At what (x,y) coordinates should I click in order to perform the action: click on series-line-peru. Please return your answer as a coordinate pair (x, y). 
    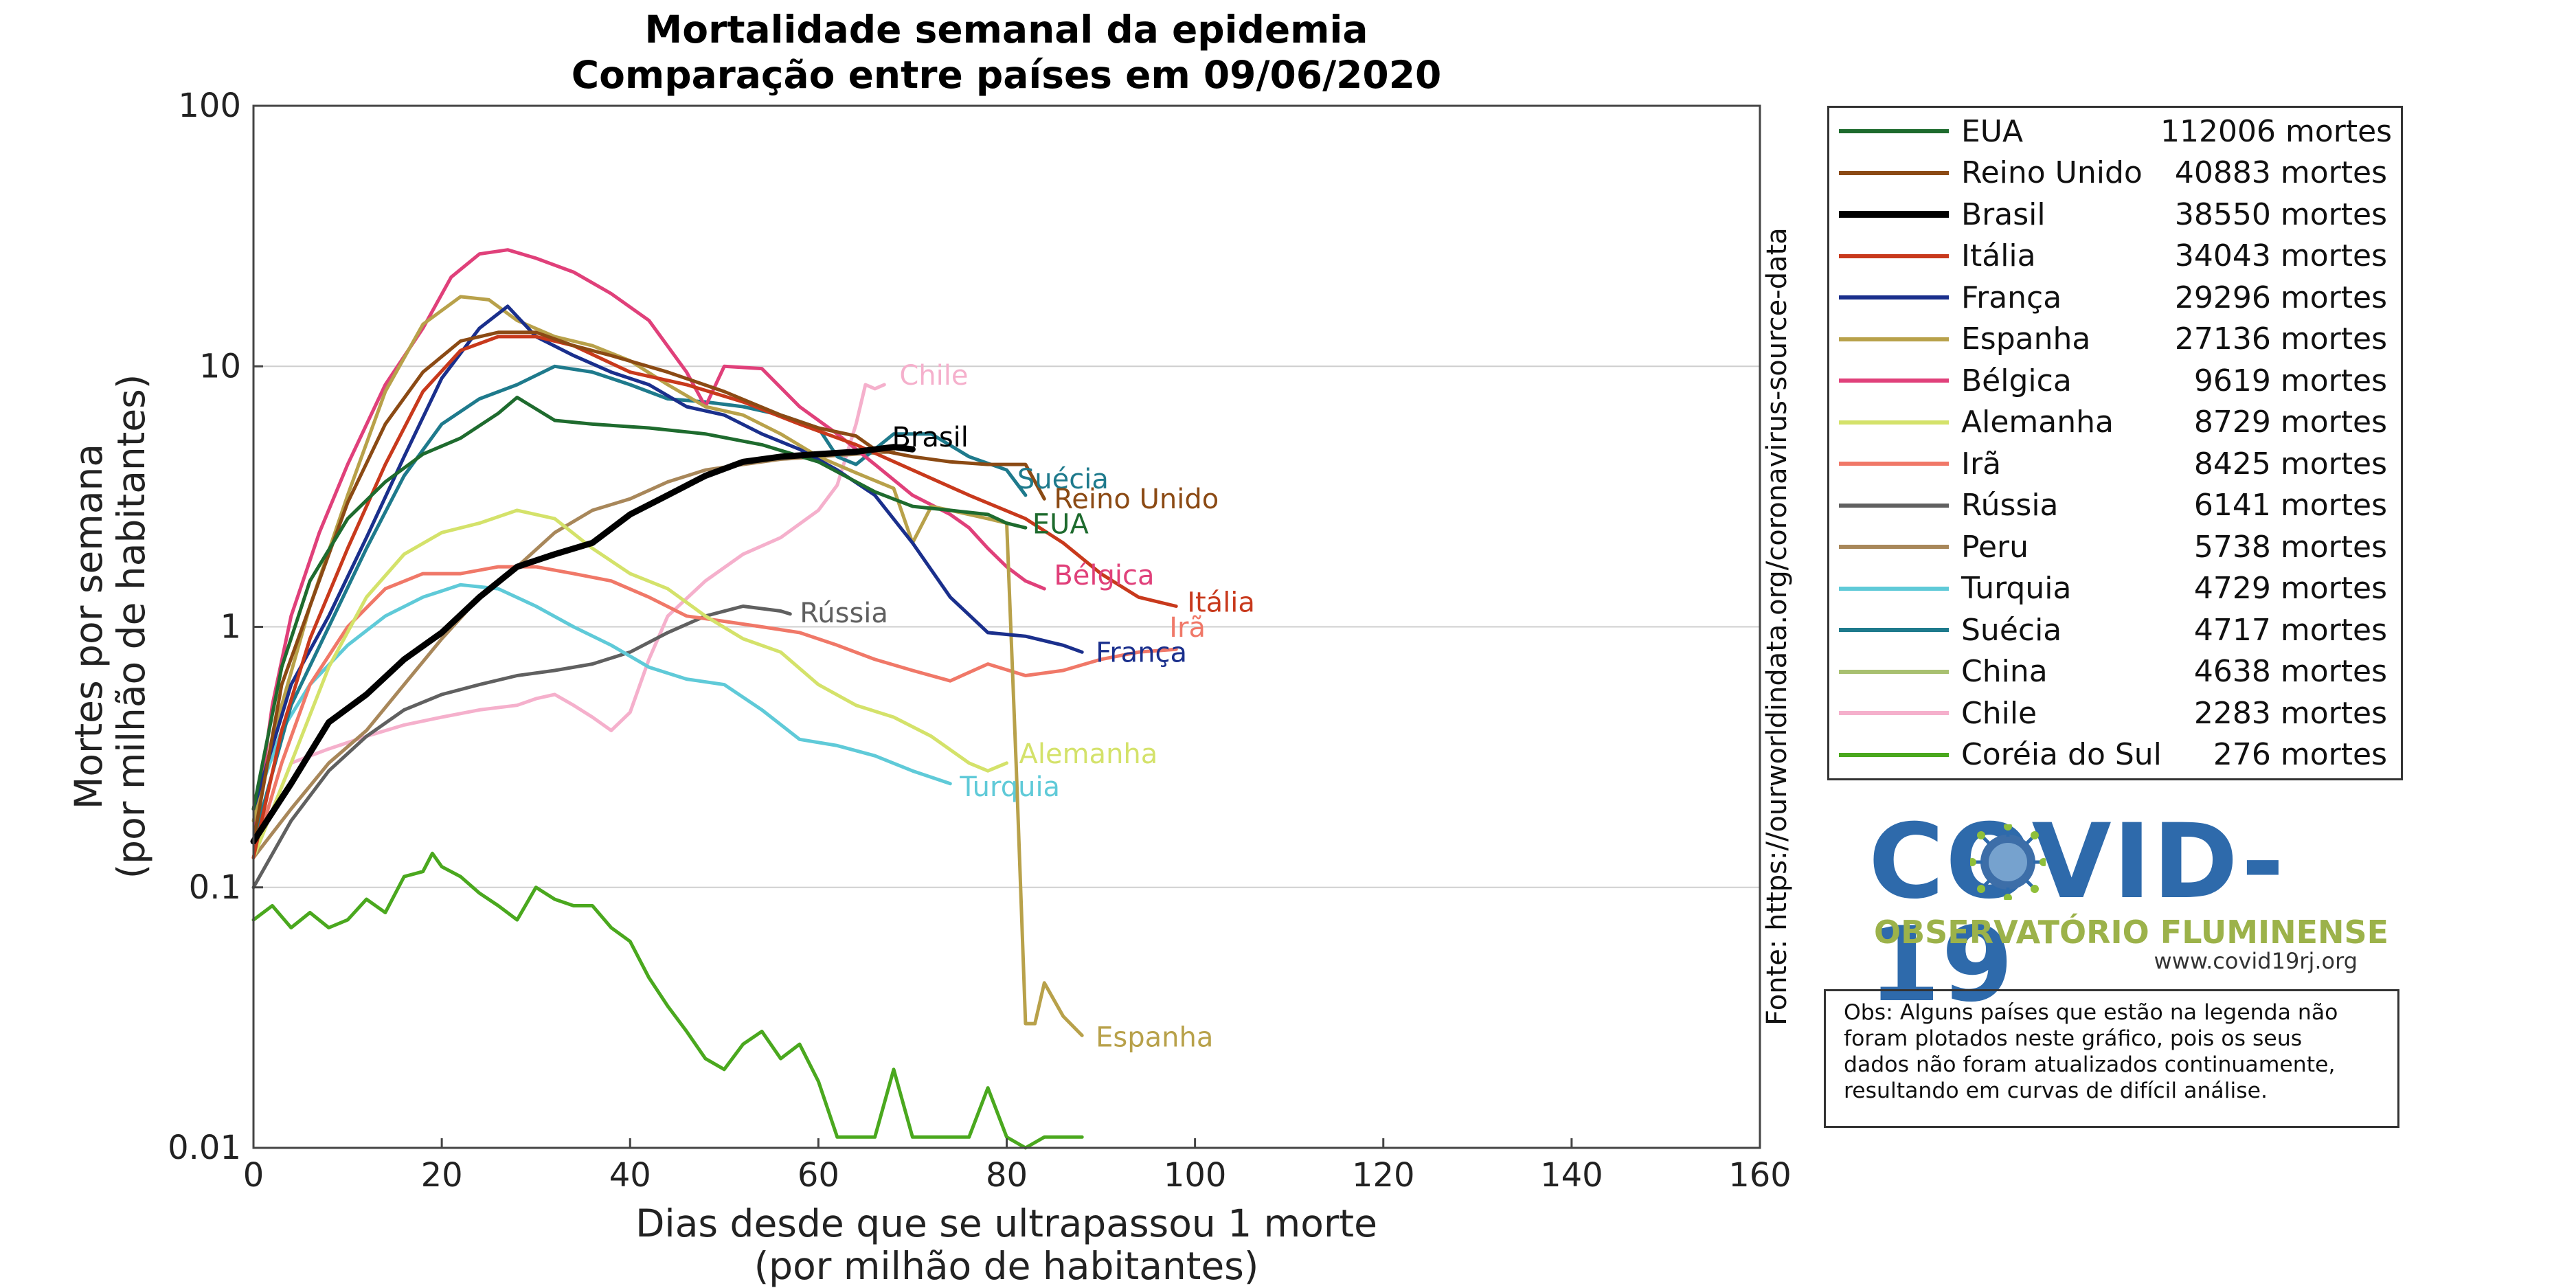
    Looking at the image, I should click on (573, 654).